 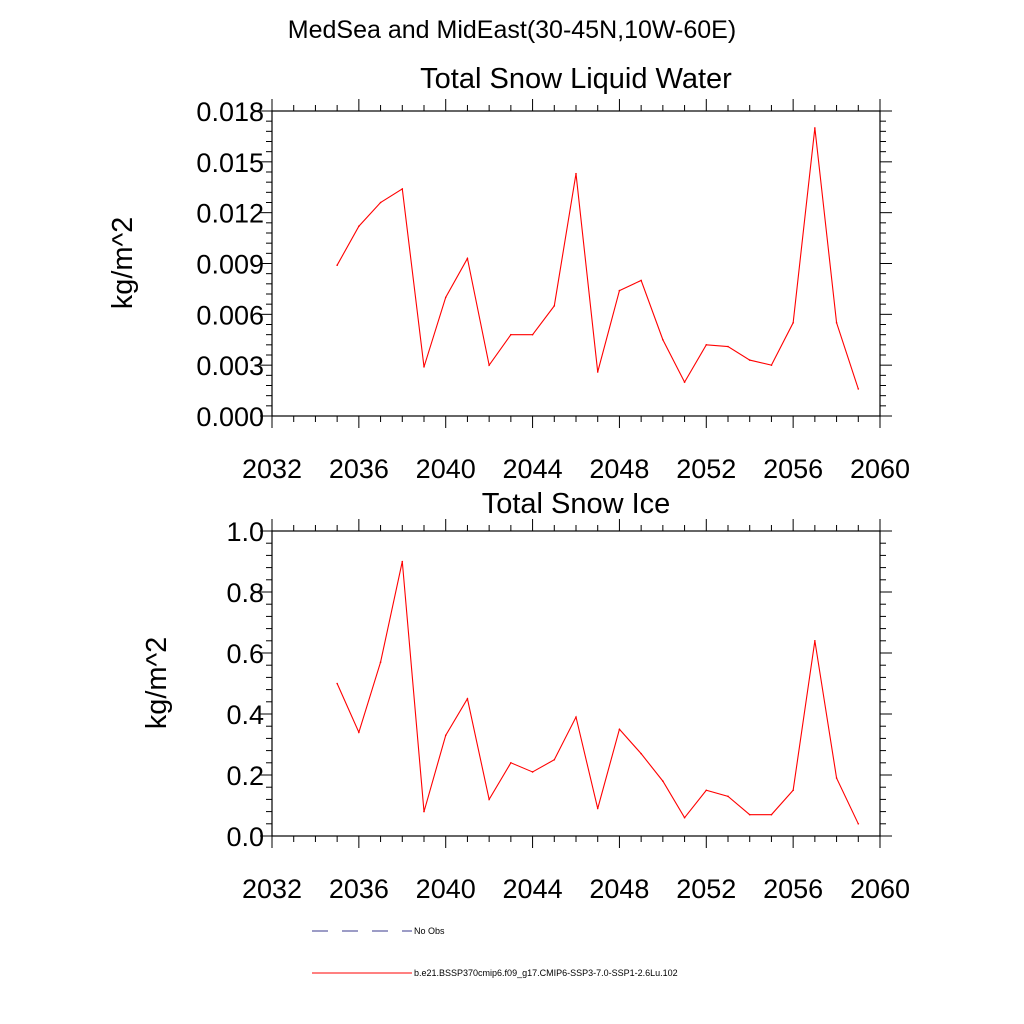 I want to click on y-tick-label: 0.8, so click(x=245, y=593).